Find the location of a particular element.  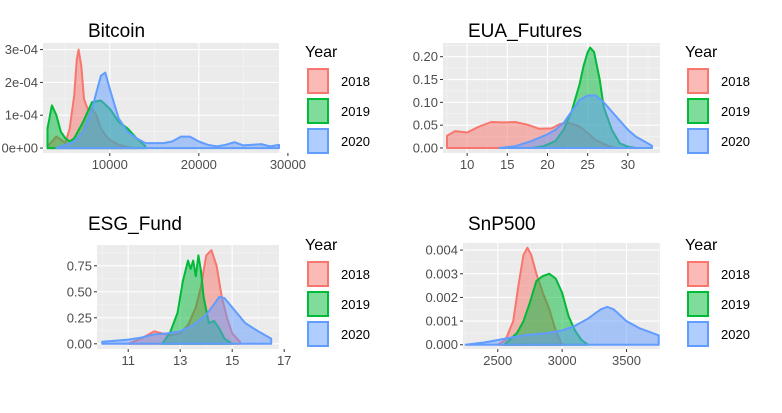

x-tick-label: 3500 is located at coordinates (626, 360).